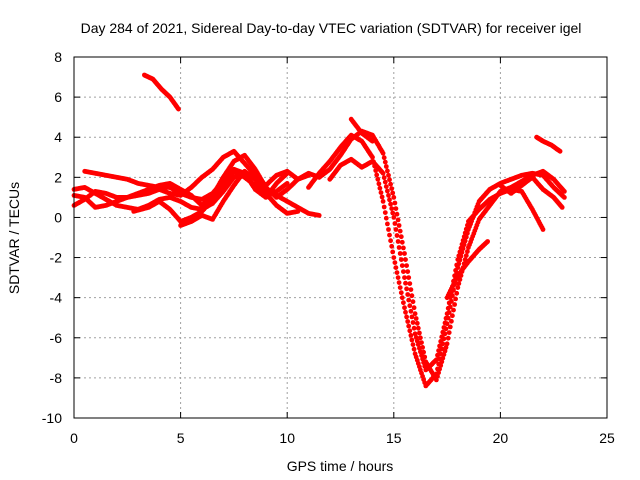  Describe the element at coordinates (58, 97) in the screenshot. I see `y-tick-label: 6` at that location.